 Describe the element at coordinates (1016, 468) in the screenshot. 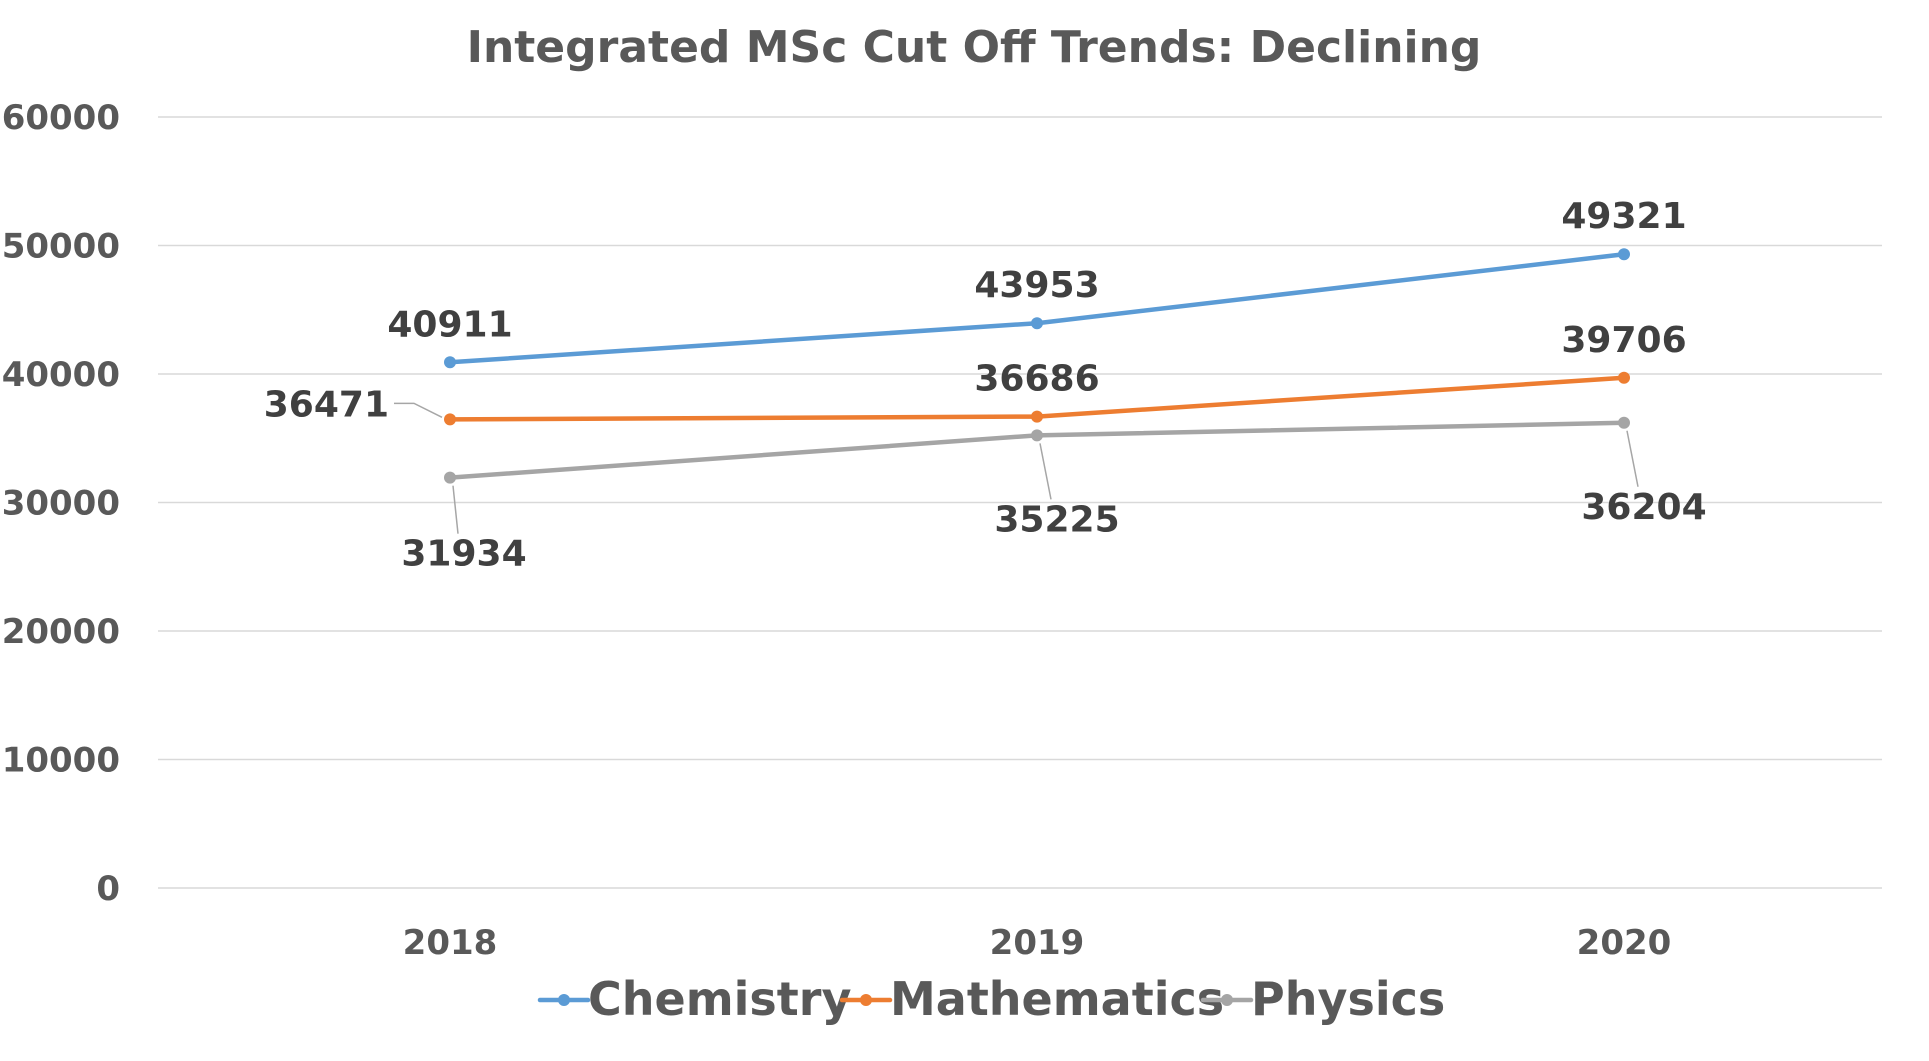

I see `data-label-leader-lines` at that location.